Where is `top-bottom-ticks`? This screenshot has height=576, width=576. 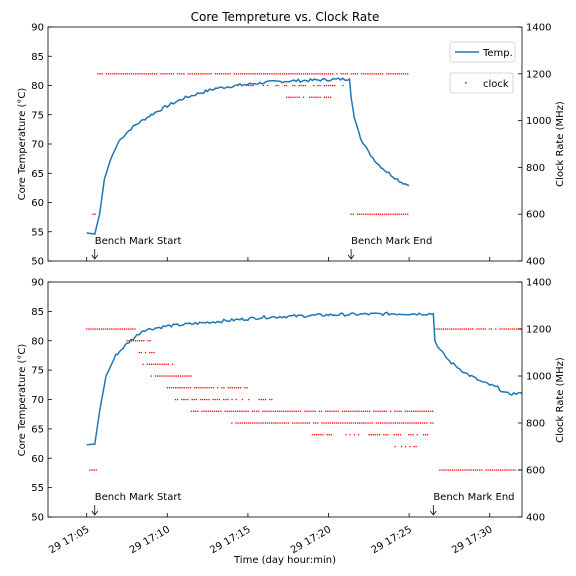 top-bottom-ticks is located at coordinates (288, 259).